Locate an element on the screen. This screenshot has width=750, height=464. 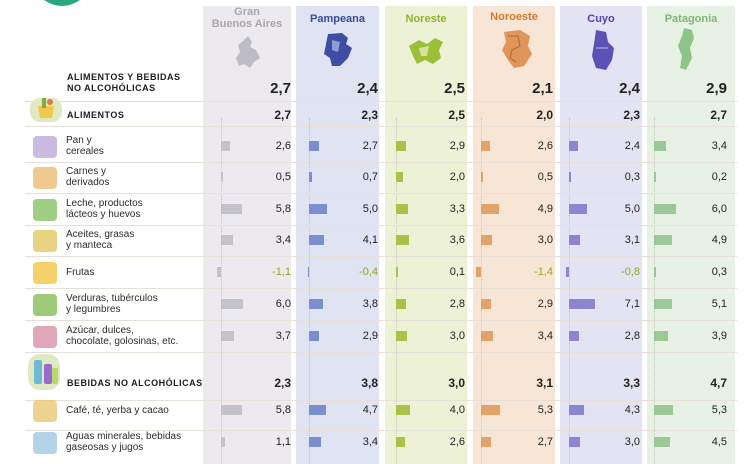
value-noroeste: 3,0 is located at coordinates (545, 240).